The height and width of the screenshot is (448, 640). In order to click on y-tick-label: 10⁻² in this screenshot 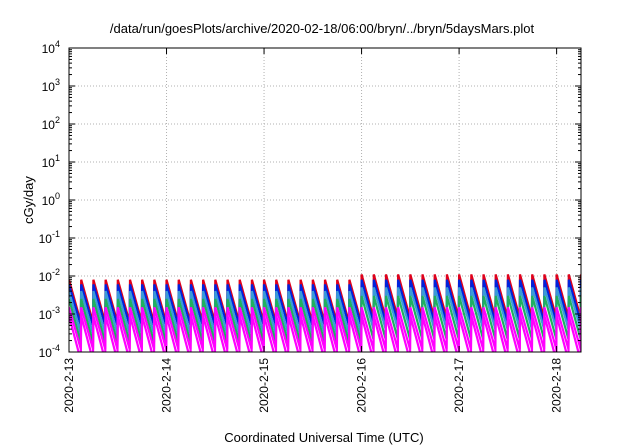, I will do `click(49, 275)`.